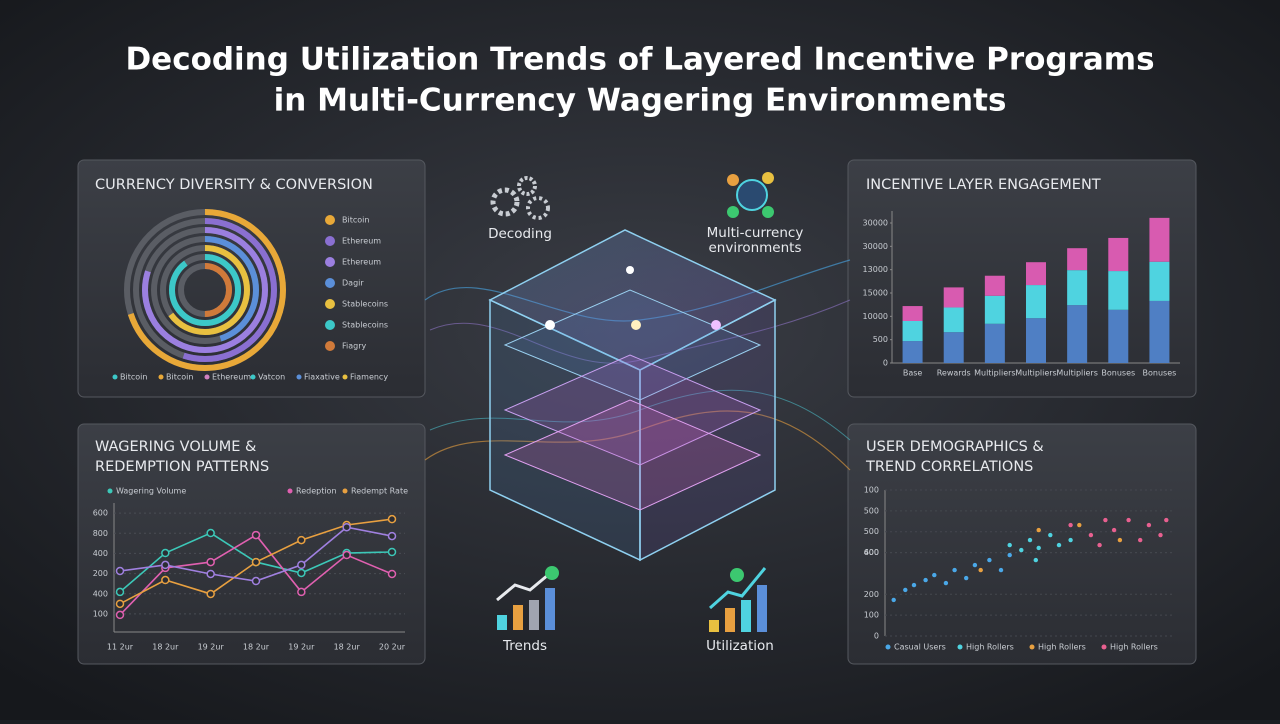 Image resolution: width=1280 pixels, height=724 pixels. Describe the element at coordinates (369, 377) in the screenshot. I see `legend-label: Fiamency` at that location.